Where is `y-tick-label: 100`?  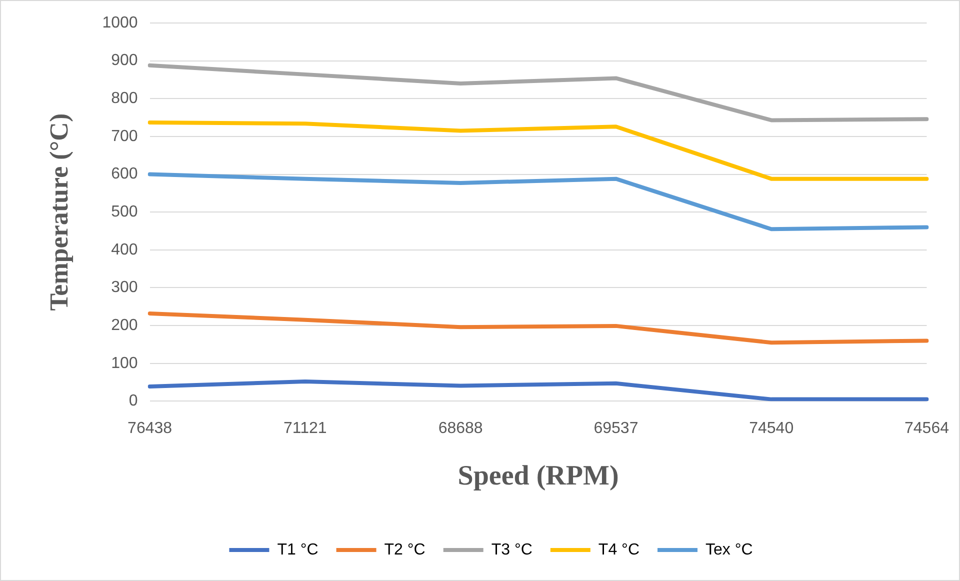 y-tick-label: 100 is located at coordinates (124, 363).